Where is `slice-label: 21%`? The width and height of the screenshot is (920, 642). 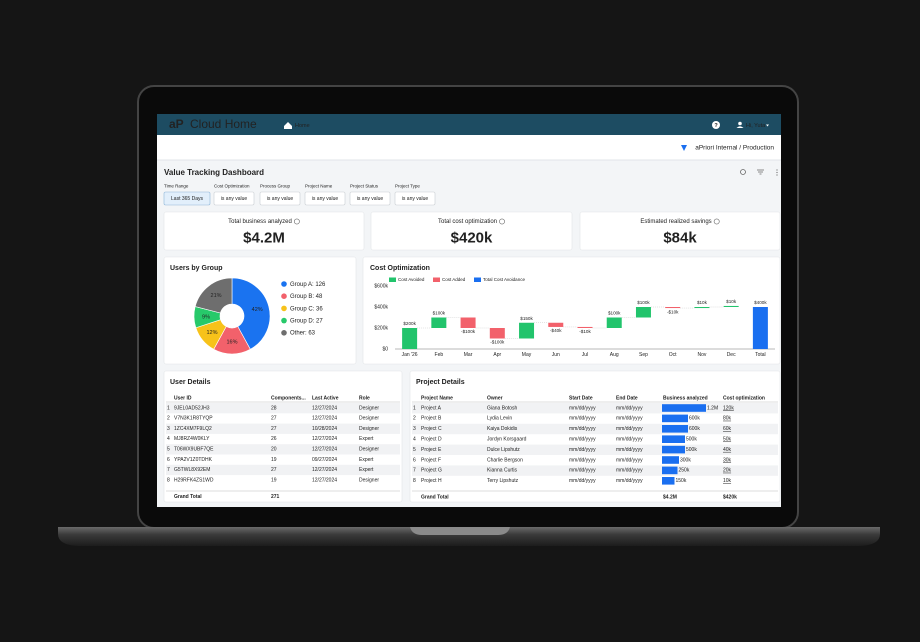 slice-label: 21% is located at coordinates (216, 296).